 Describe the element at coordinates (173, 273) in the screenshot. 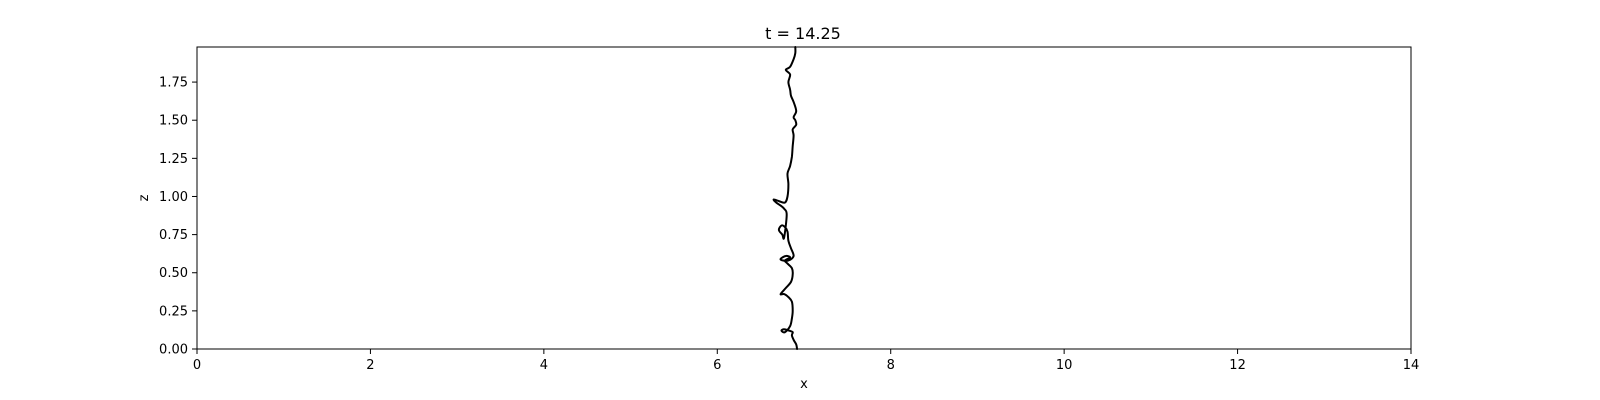

I see `y-tick-label: 0.50` at that location.